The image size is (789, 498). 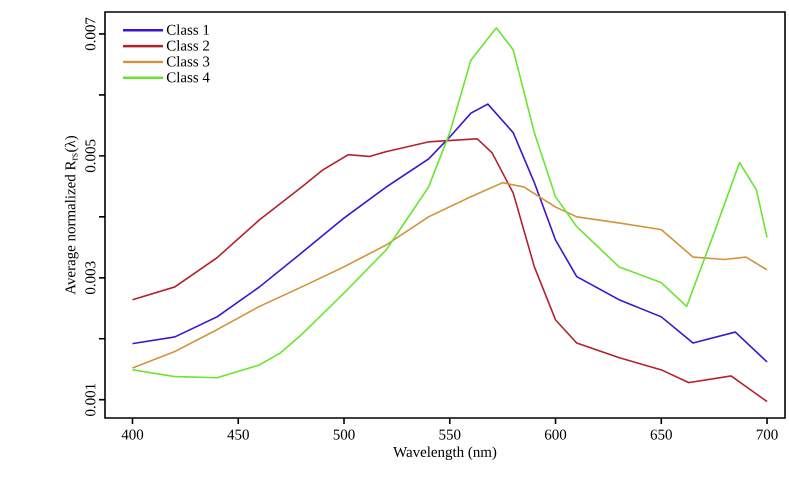 What do you see at coordinates (90, 278) in the screenshot?
I see `y-tick-label: 0.003` at bounding box center [90, 278].